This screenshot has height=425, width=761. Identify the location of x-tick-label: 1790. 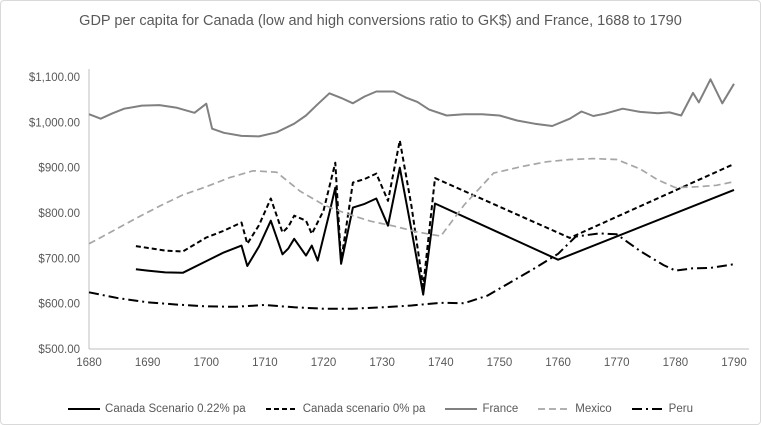
(734, 363).